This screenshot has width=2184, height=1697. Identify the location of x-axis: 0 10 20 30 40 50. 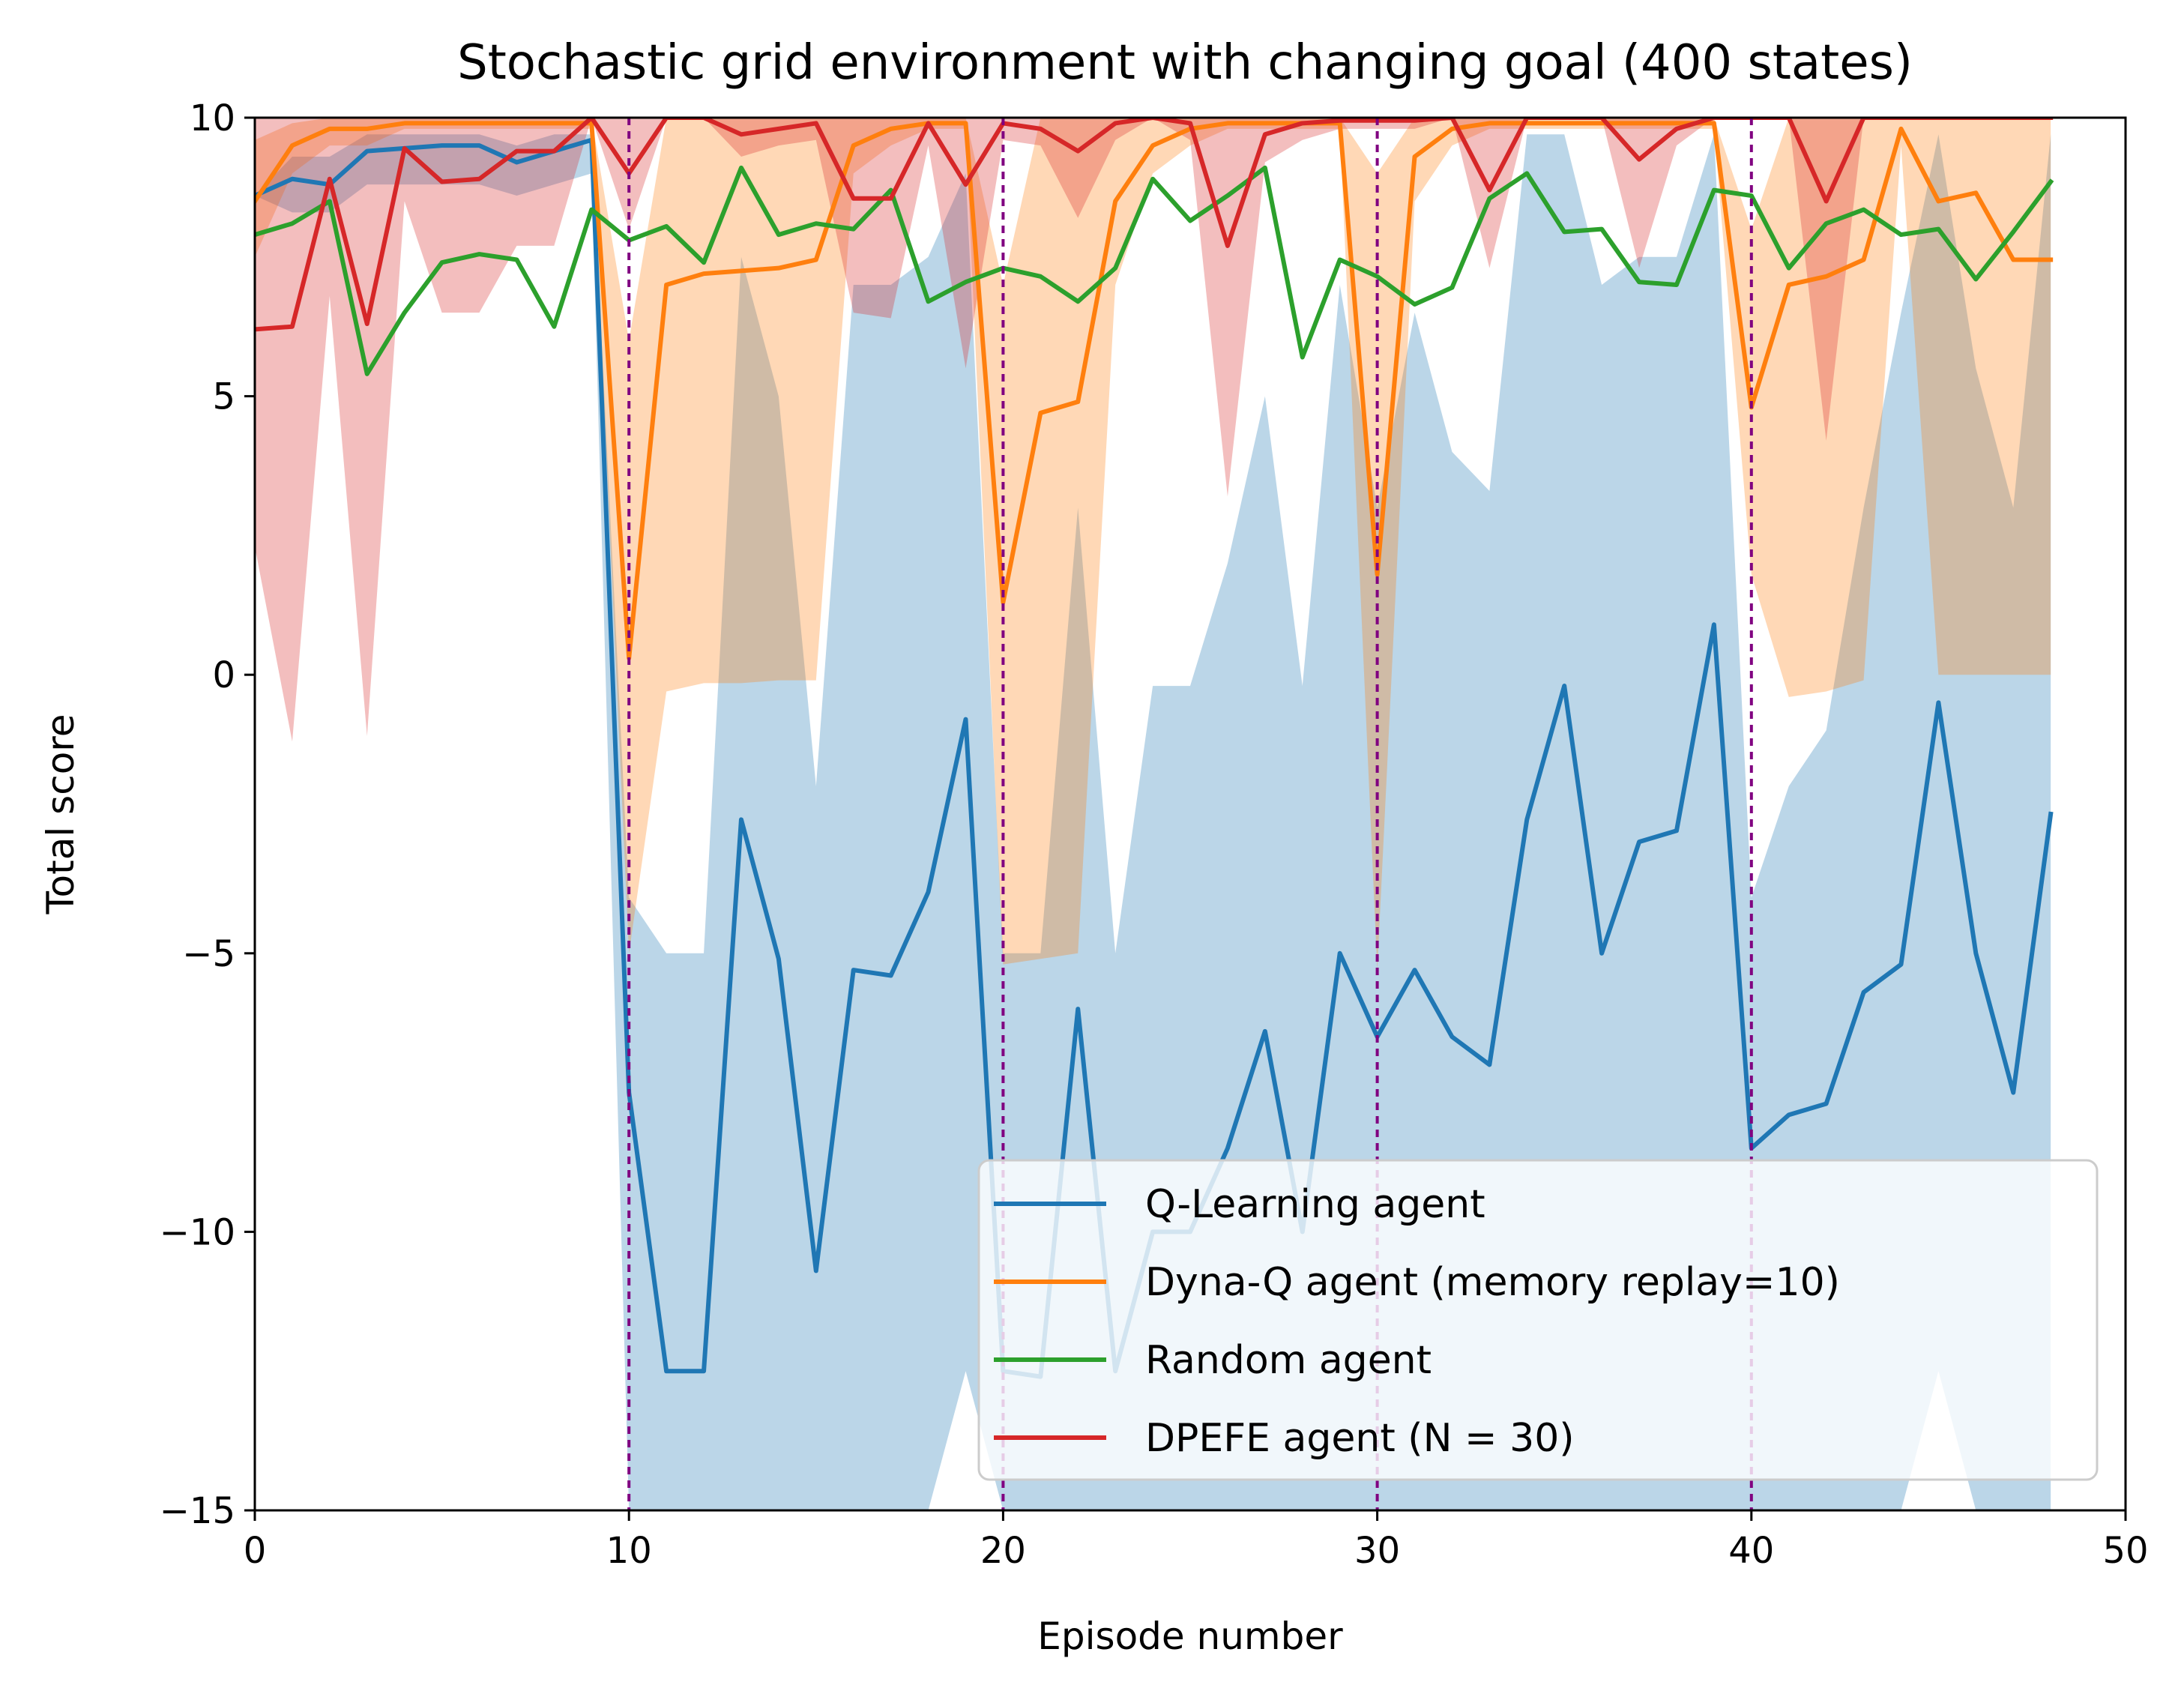
(1196, 1541).